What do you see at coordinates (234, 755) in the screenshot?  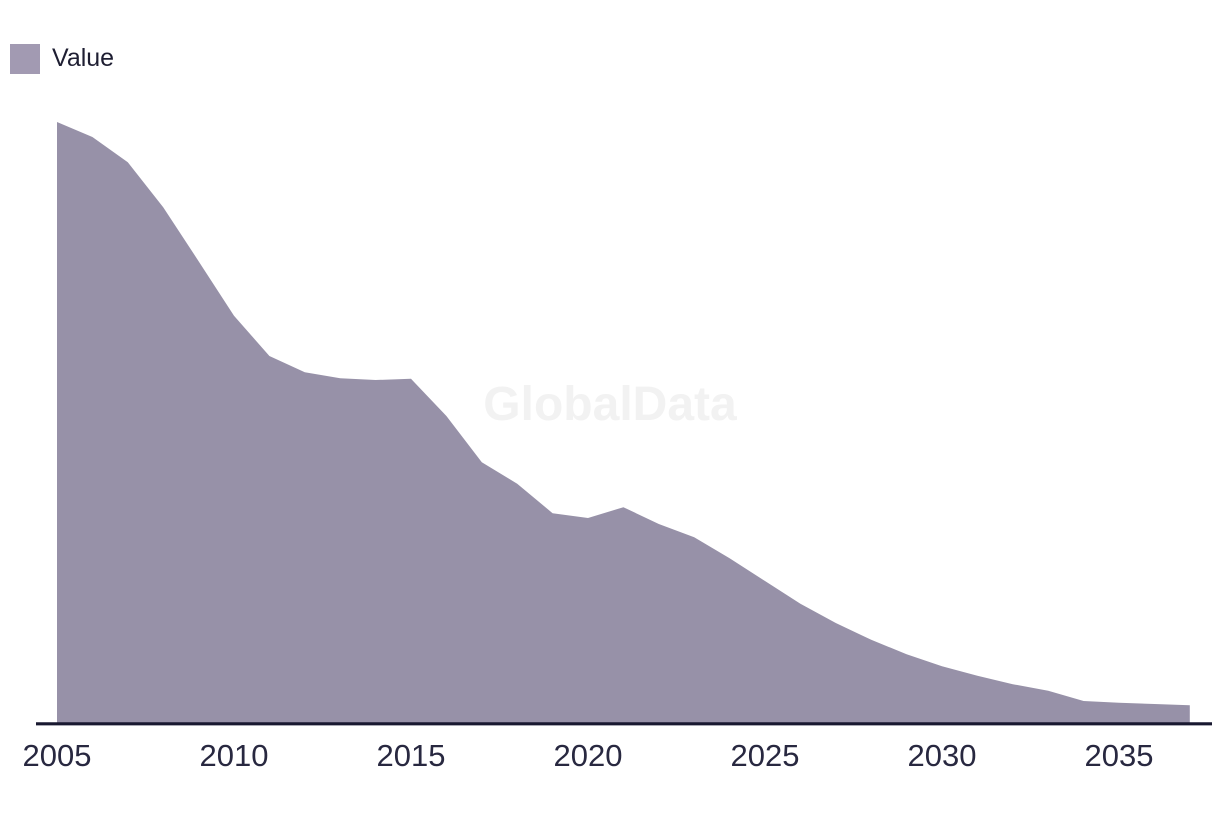 I see `x-axis-label-2010: 2010` at bounding box center [234, 755].